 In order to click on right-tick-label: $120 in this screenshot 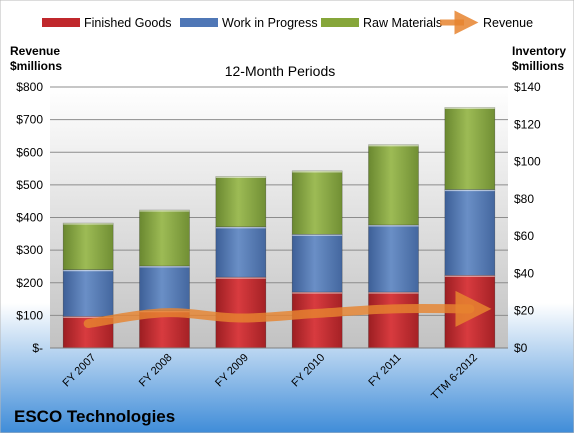, I will do `click(527, 124)`.